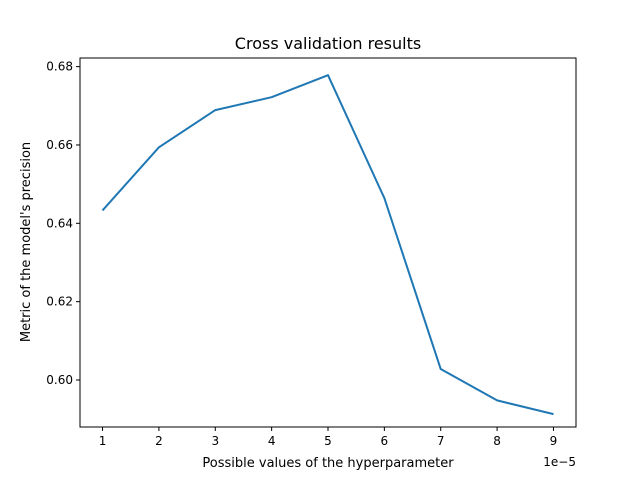  I want to click on x-tick-label: 5, so click(328, 441).